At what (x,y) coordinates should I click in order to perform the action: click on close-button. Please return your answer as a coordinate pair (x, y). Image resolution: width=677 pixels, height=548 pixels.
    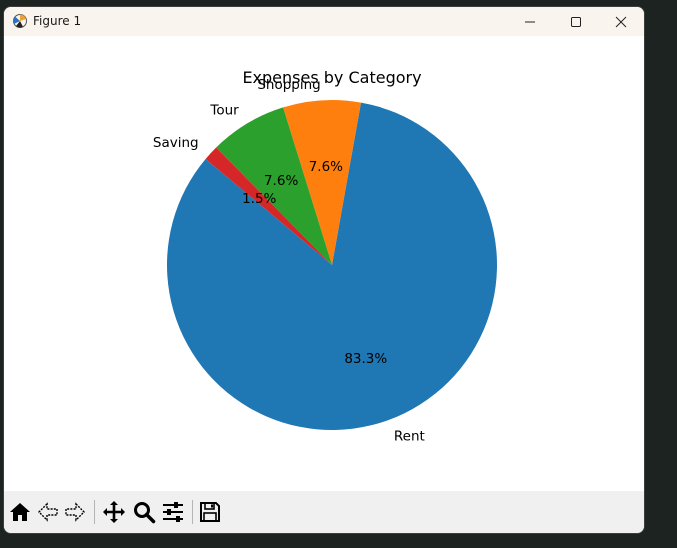
    Looking at the image, I should click on (621, 21).